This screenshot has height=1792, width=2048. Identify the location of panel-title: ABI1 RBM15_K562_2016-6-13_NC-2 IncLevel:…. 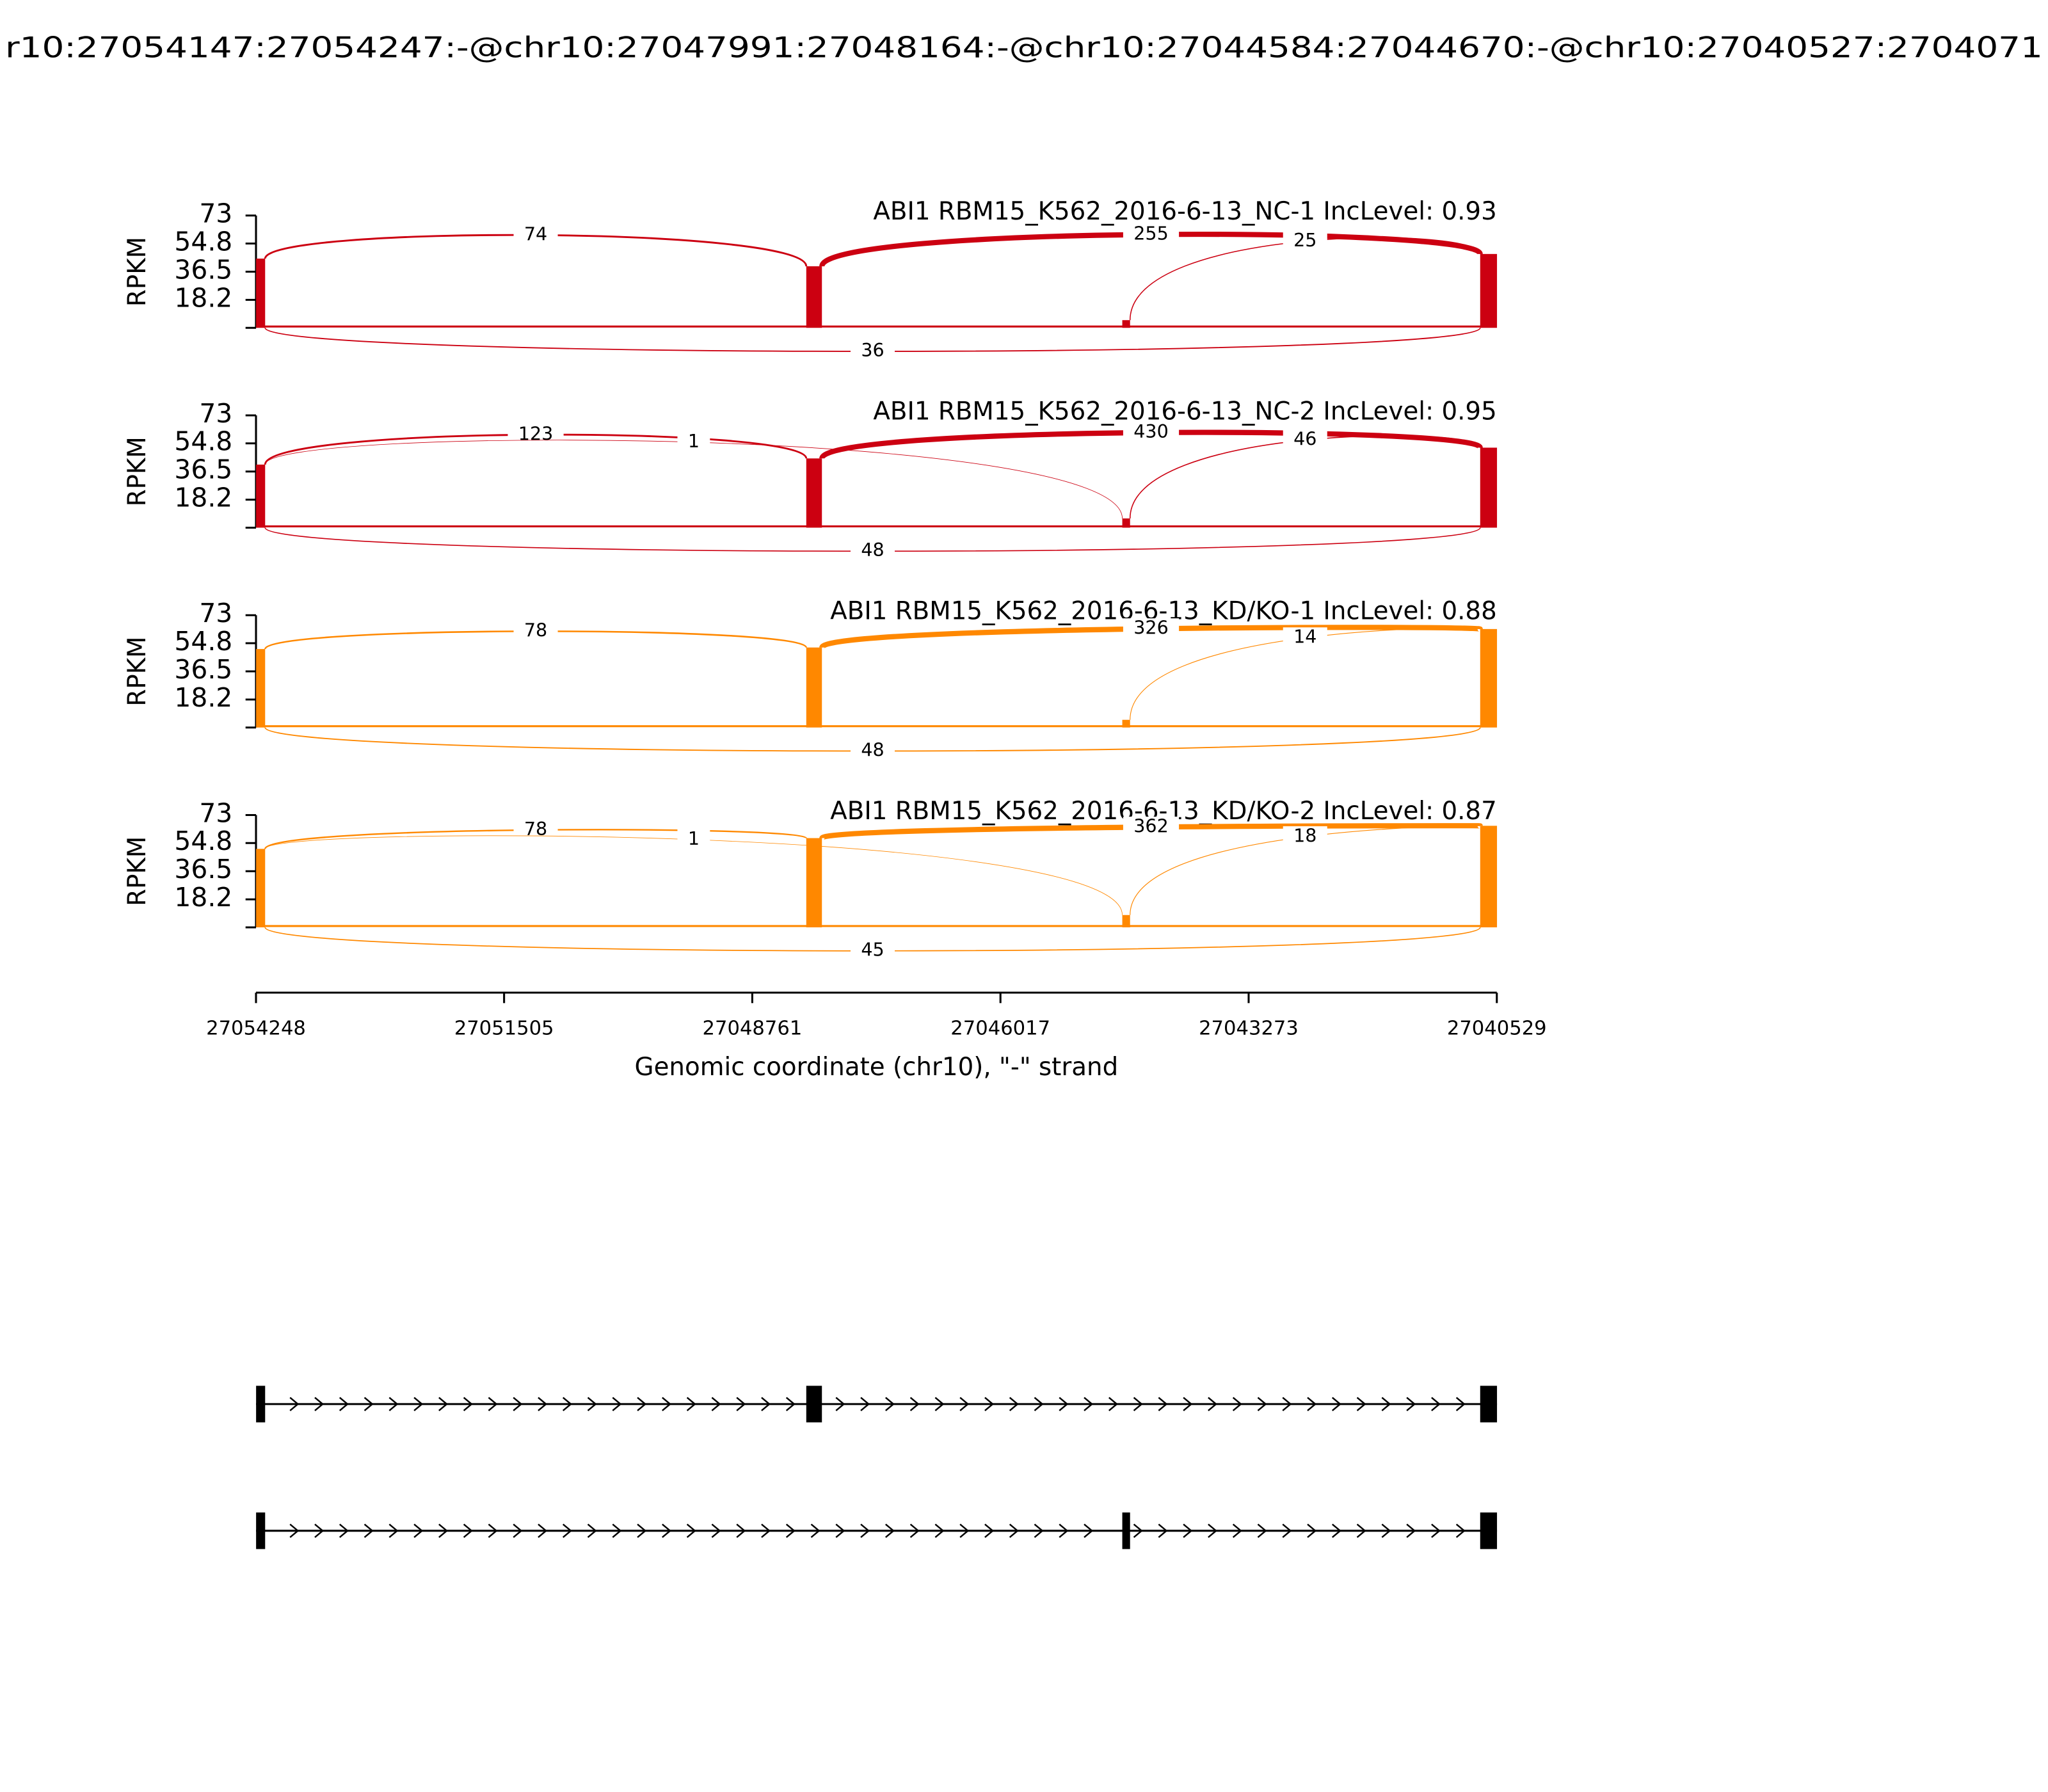
(1184, 411).